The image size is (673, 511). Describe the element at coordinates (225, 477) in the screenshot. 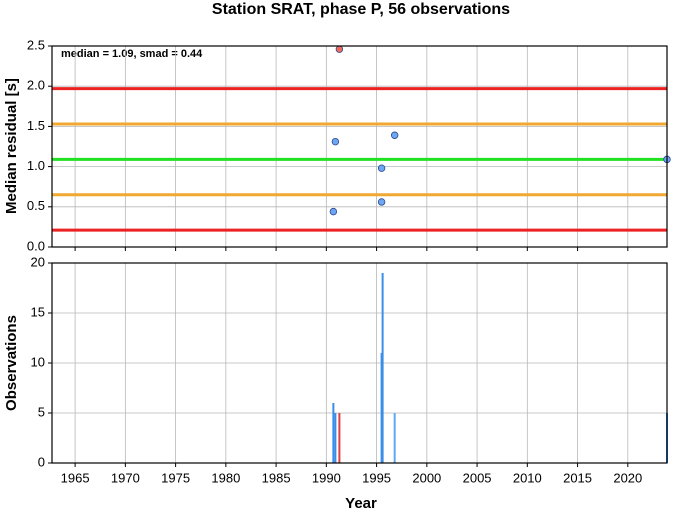

I see `x-tick-label: 1980` at that location.